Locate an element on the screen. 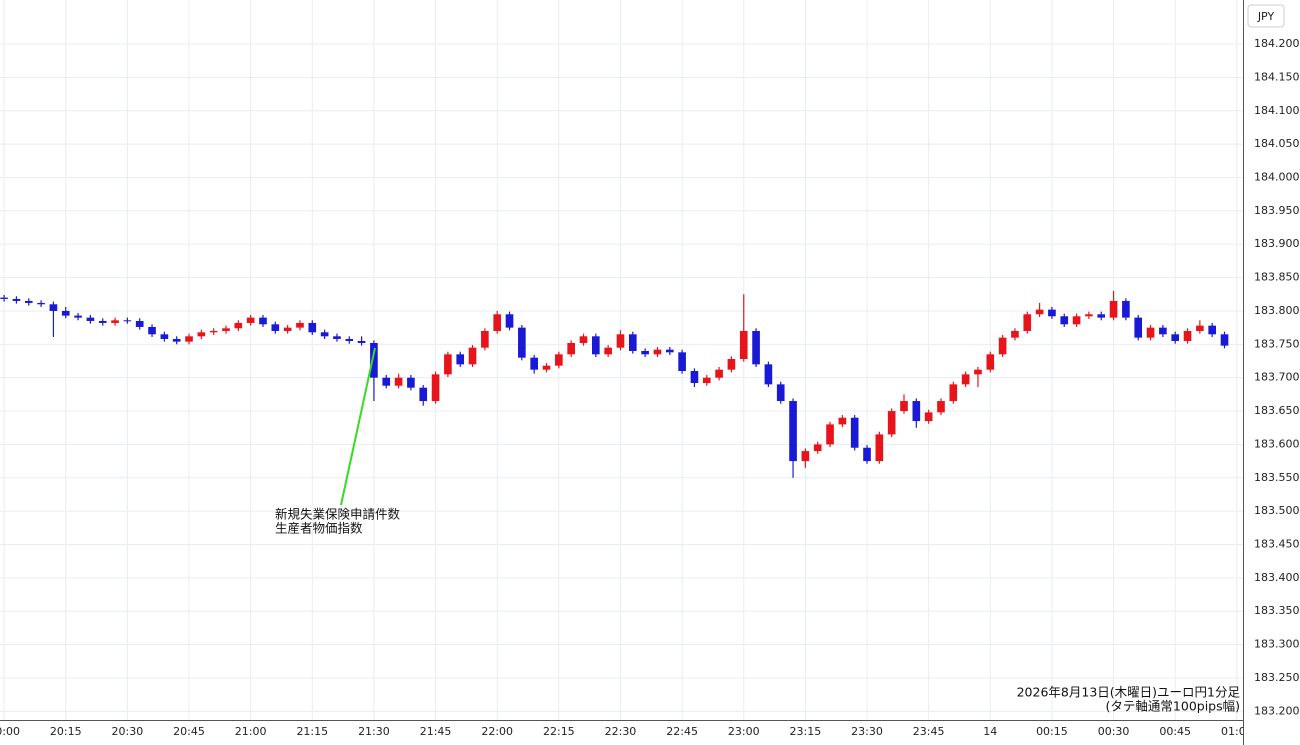 Image resolution: width=1300 pixels, height=745 pixels. x-tick-label: 23:00 is located at coordinates (744, 731).